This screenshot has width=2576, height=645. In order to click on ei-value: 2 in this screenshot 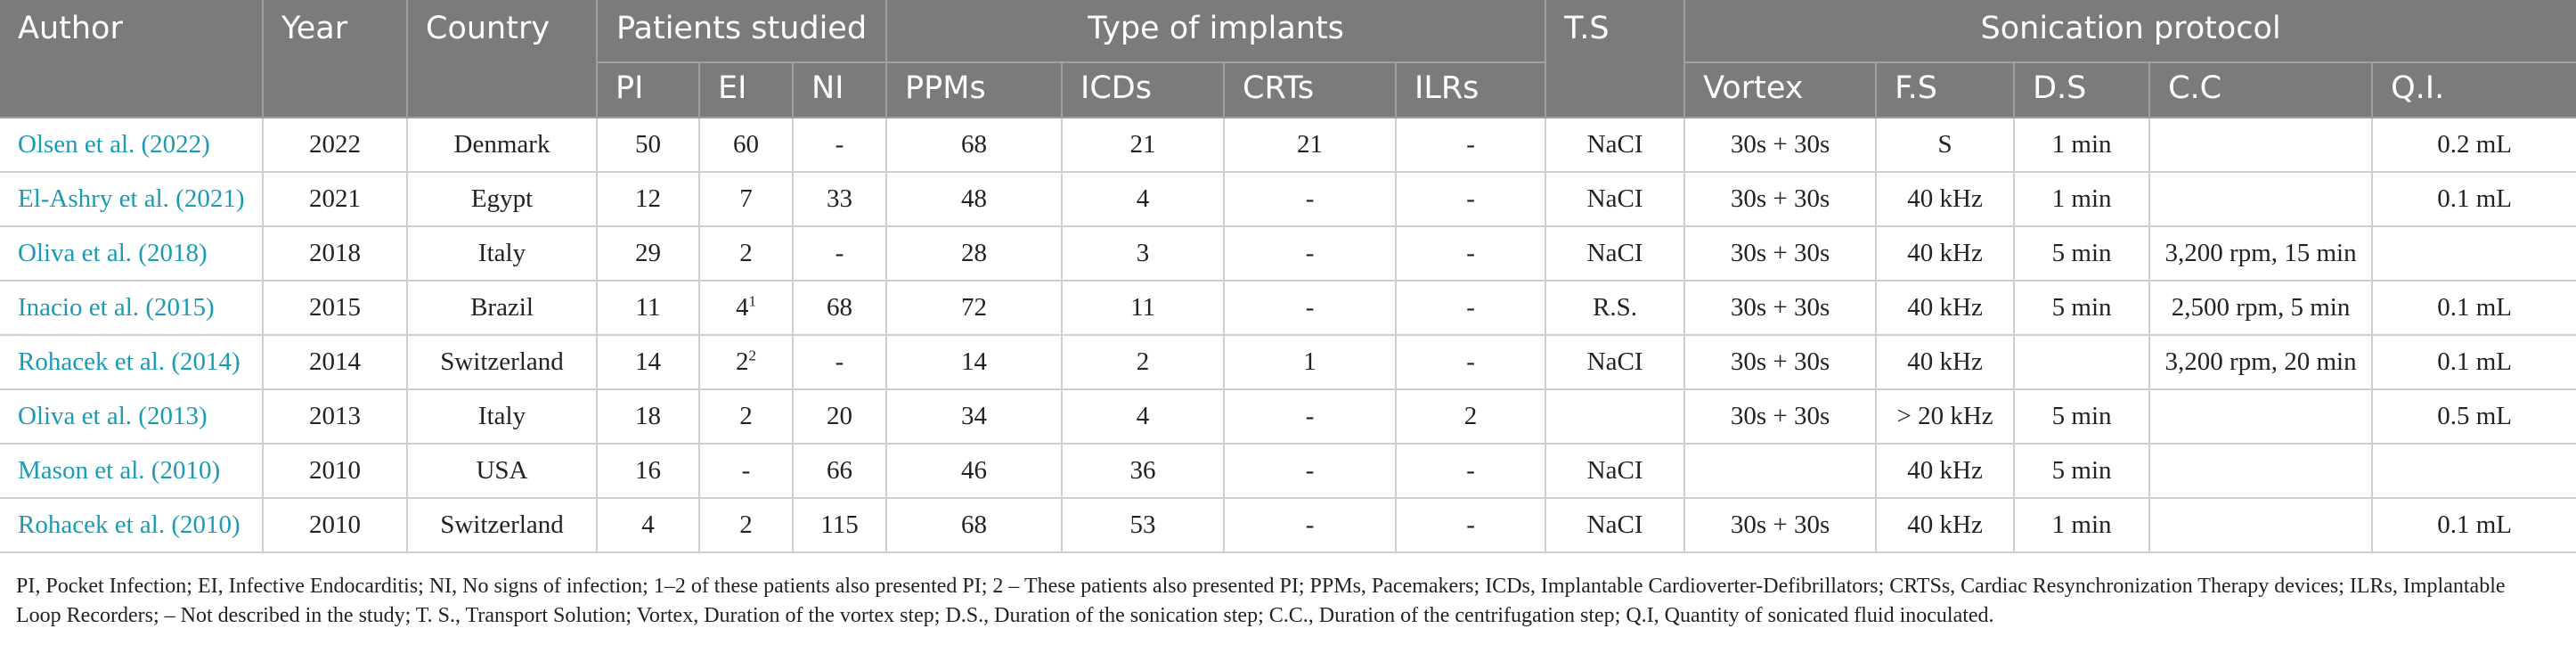, I will do `click(746, 416)`.